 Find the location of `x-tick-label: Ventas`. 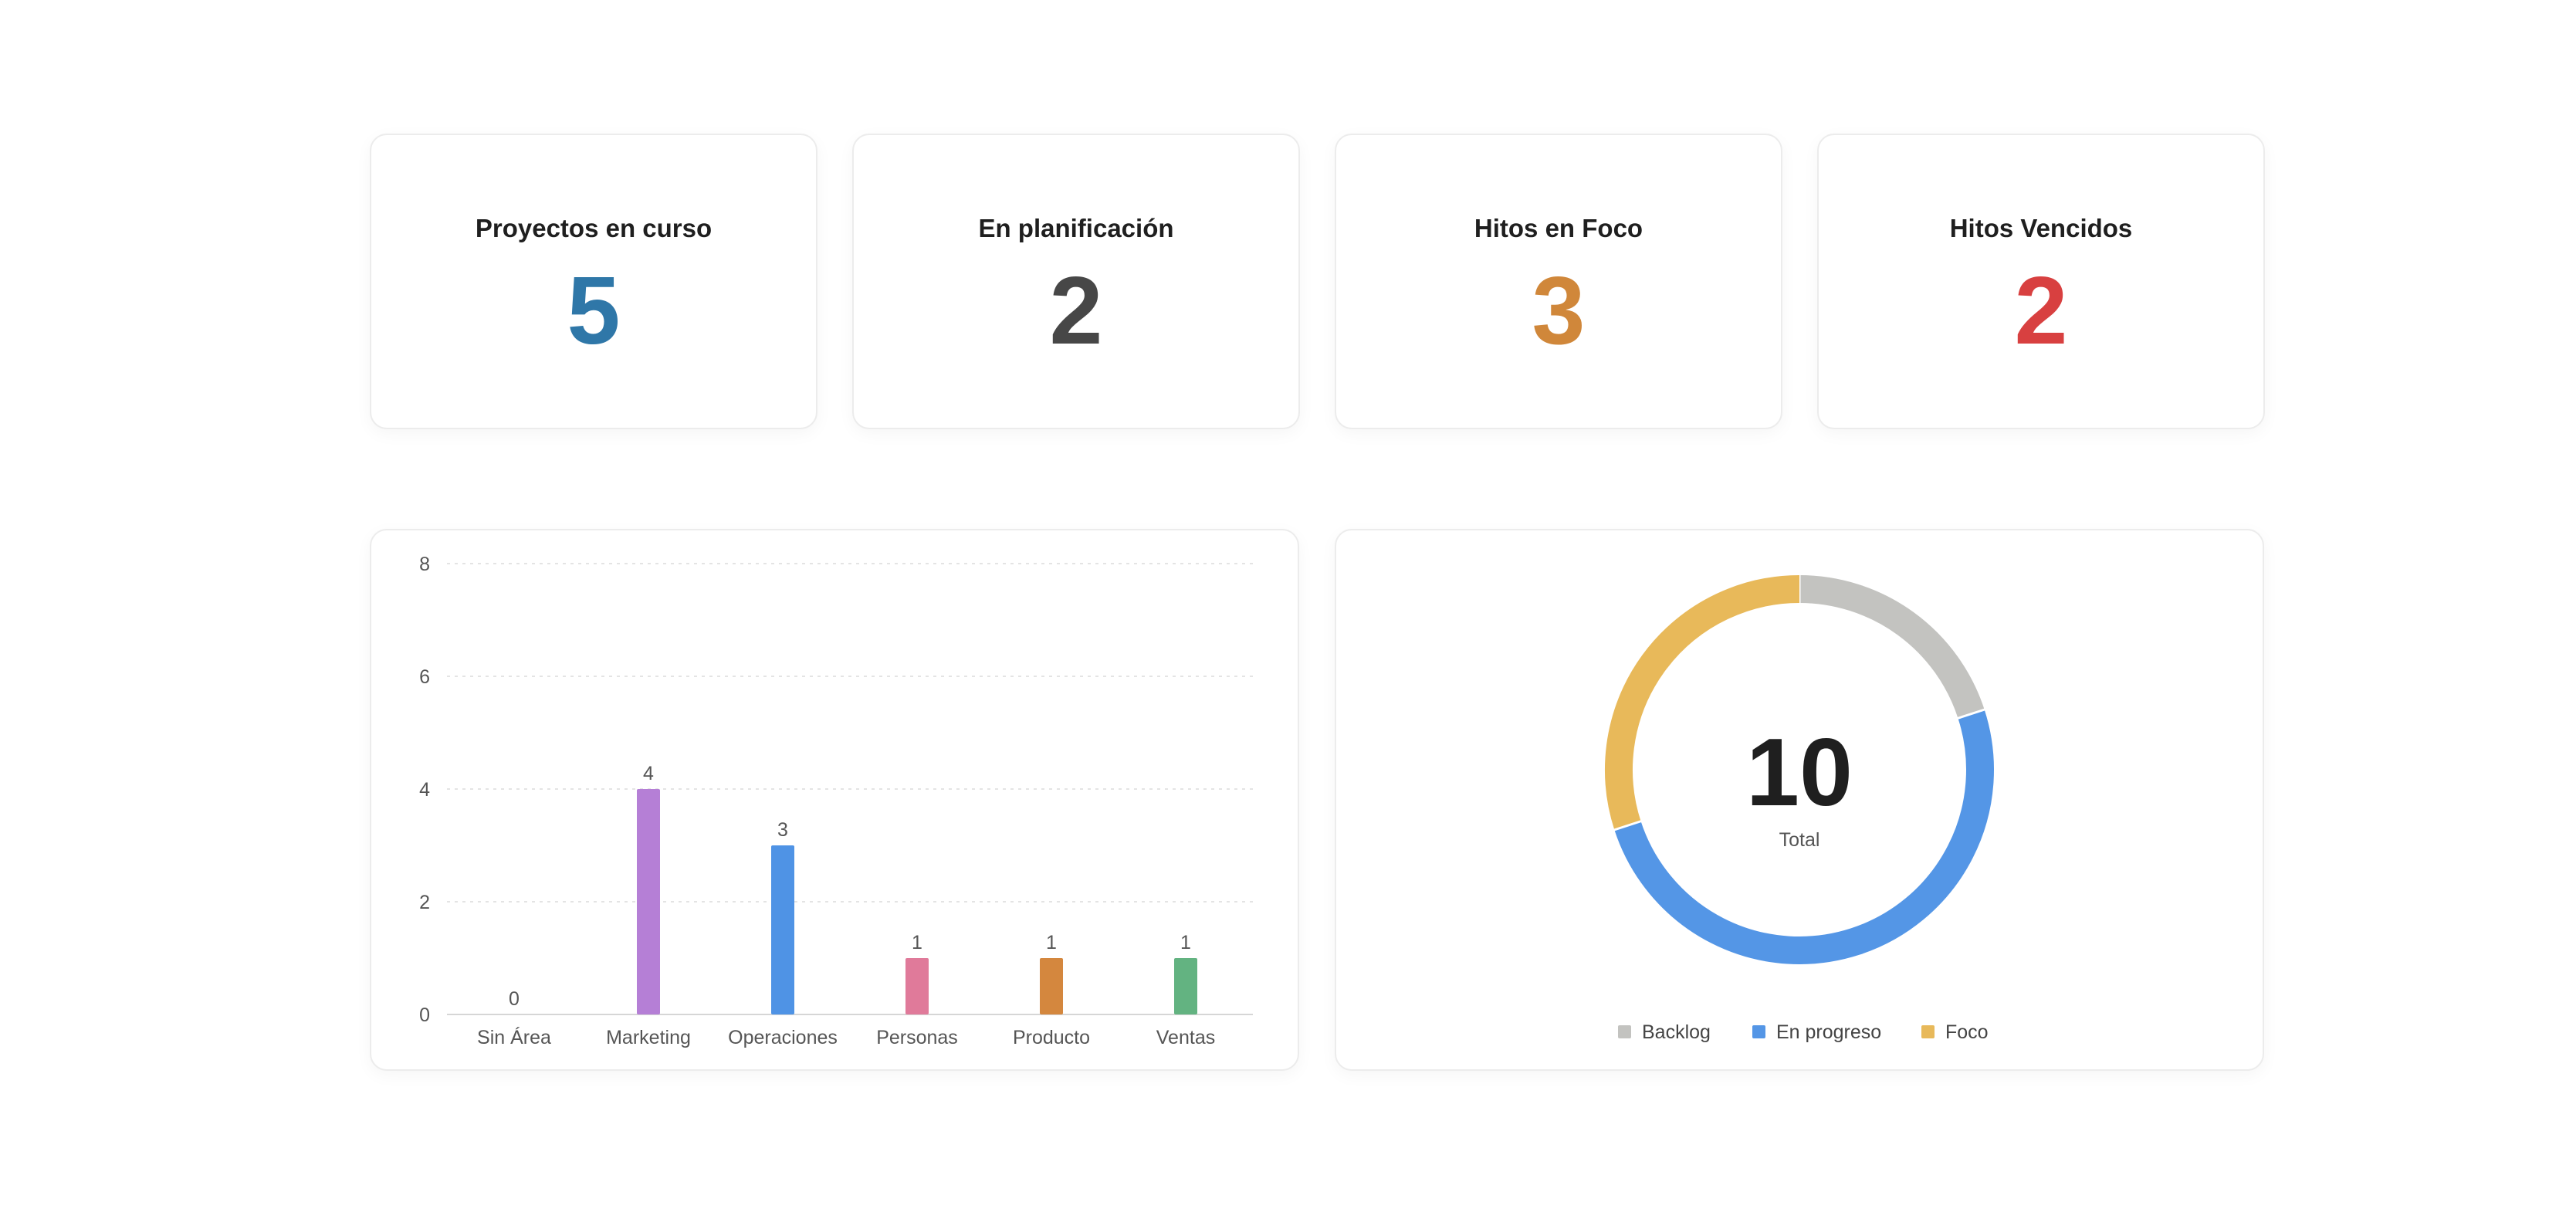

x-tick-label: Ventas is located at coordinates (1186, 1037).